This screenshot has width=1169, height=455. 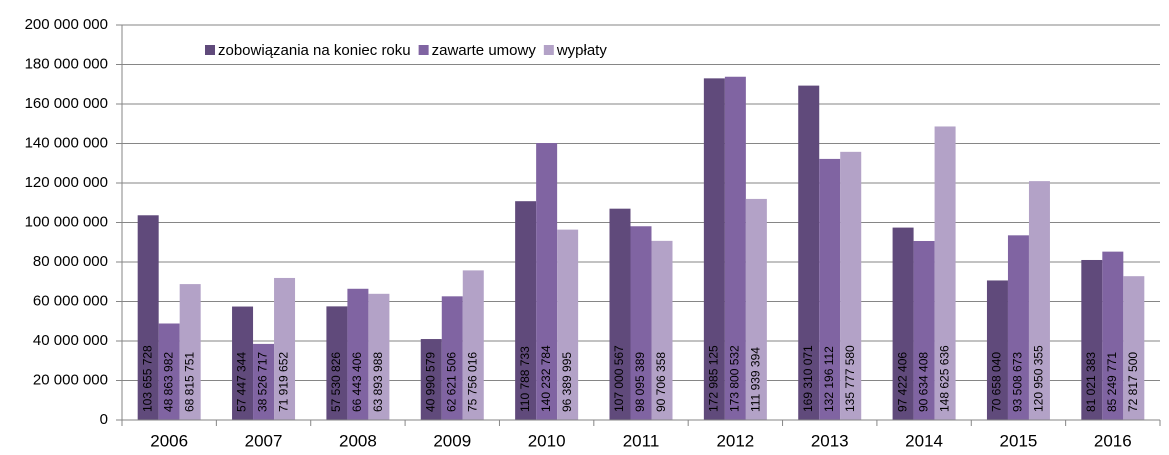 I want to click on y-tick-label: 20 000 000, so click(x=70, y=379).